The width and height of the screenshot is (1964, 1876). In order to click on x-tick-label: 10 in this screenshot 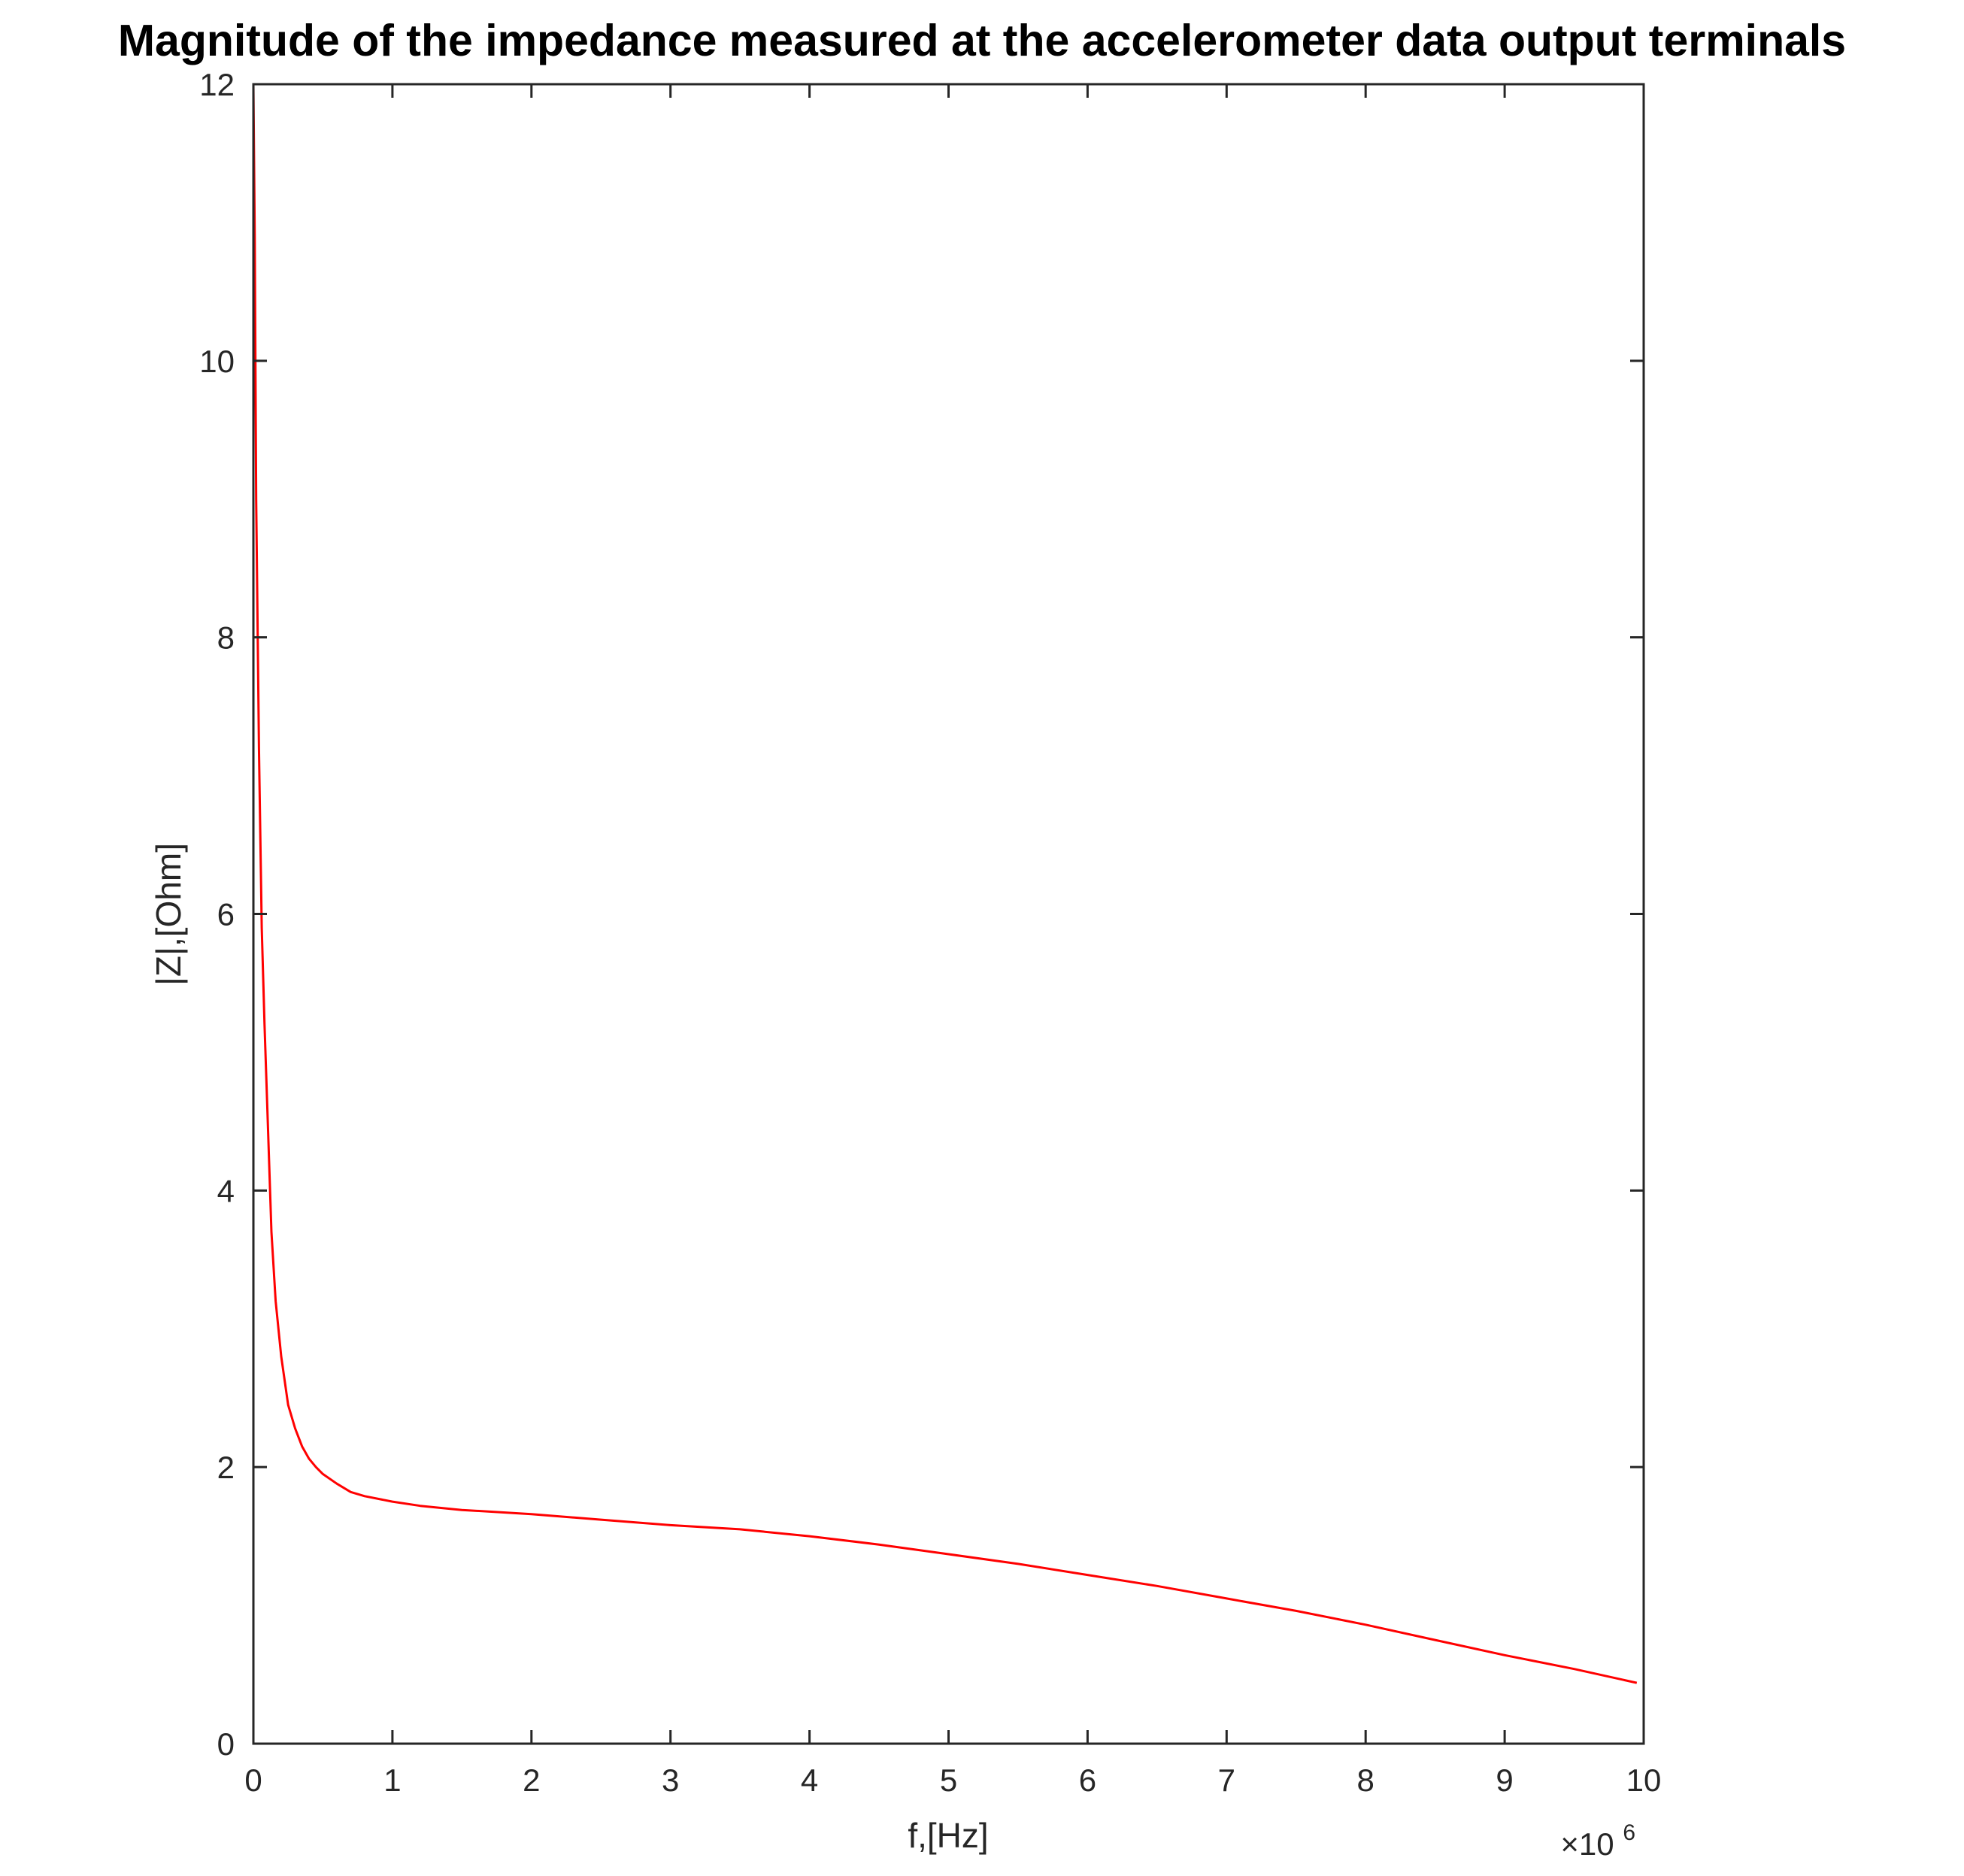, I will do `click(1644, 1780)`.